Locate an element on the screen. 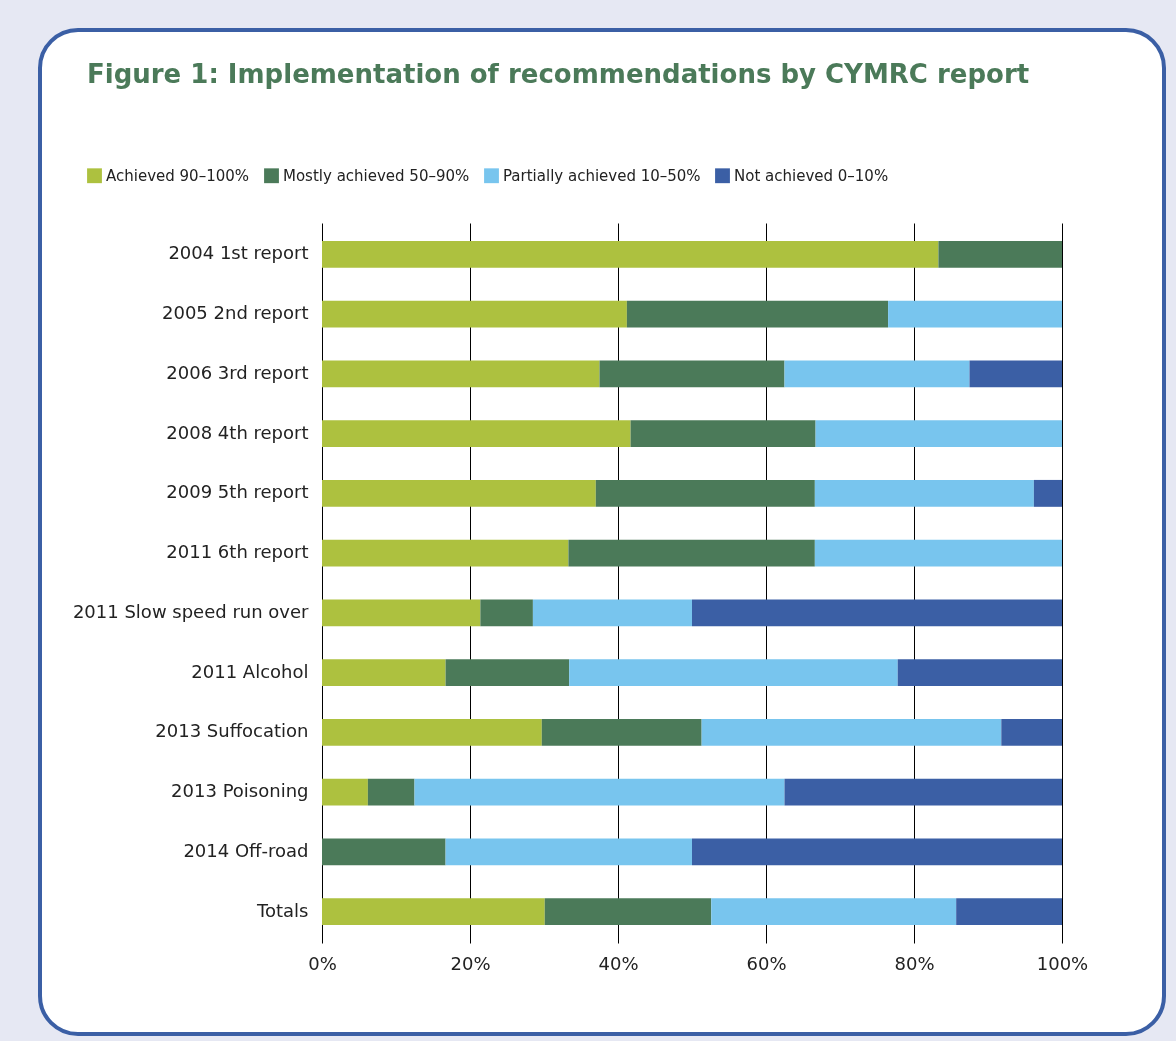  y-tick-label: 2004 1st report is located at coordinates (238, 253).